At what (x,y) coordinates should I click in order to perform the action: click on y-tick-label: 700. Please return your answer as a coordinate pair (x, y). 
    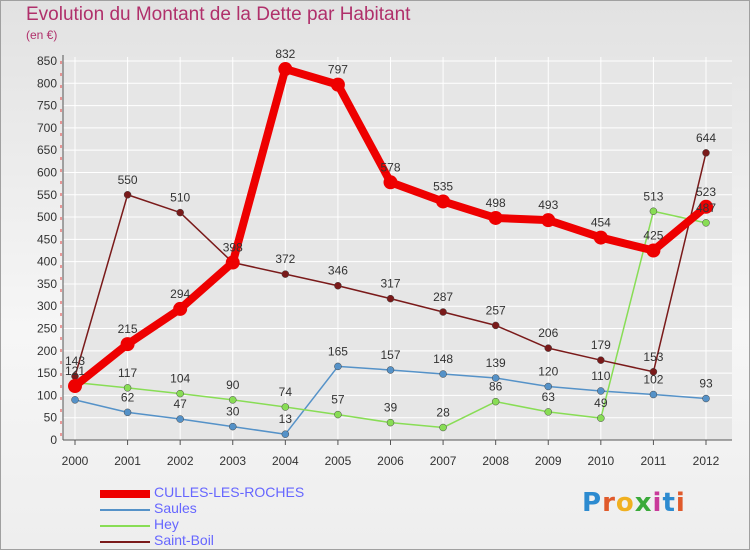
    Looking at the image, I should click on (47, 128).